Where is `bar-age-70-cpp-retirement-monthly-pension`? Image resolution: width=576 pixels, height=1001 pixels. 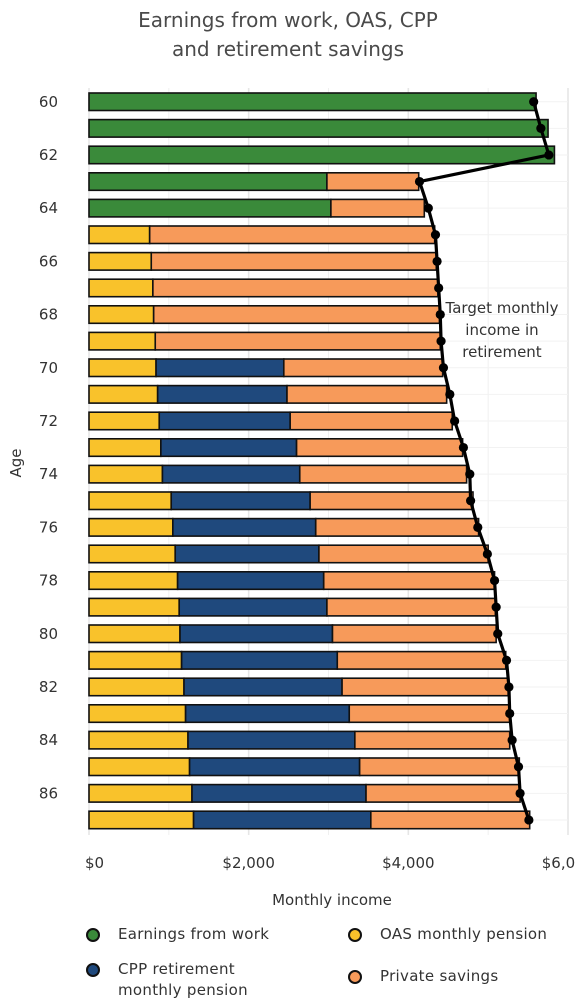 bar-age-70-cpp-retirement-monthly-pension is located at coordinates (220, 368).